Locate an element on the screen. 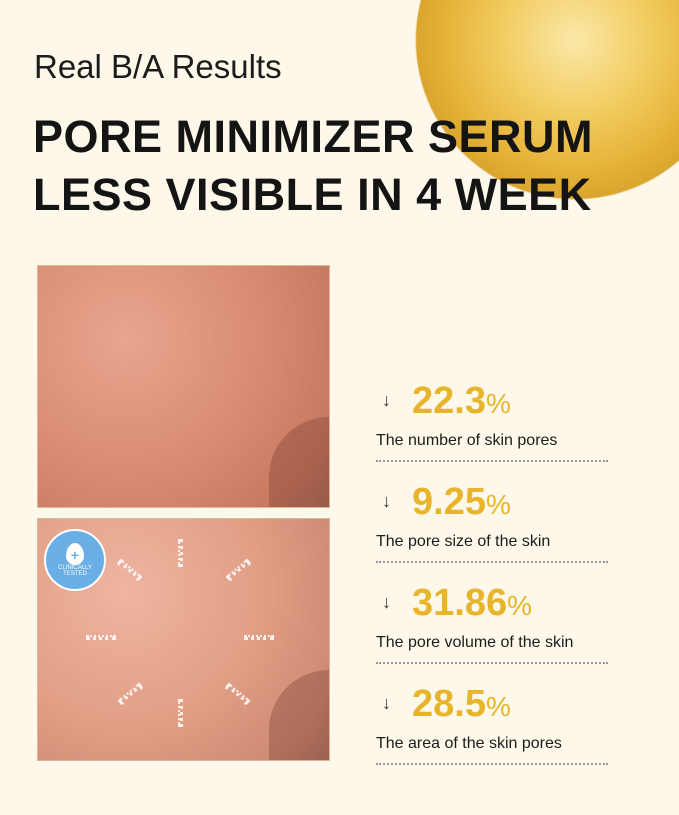 The width and height of the screenshot is (679, 815). stat-value: 31.86% is located at coordinates (472, 603).